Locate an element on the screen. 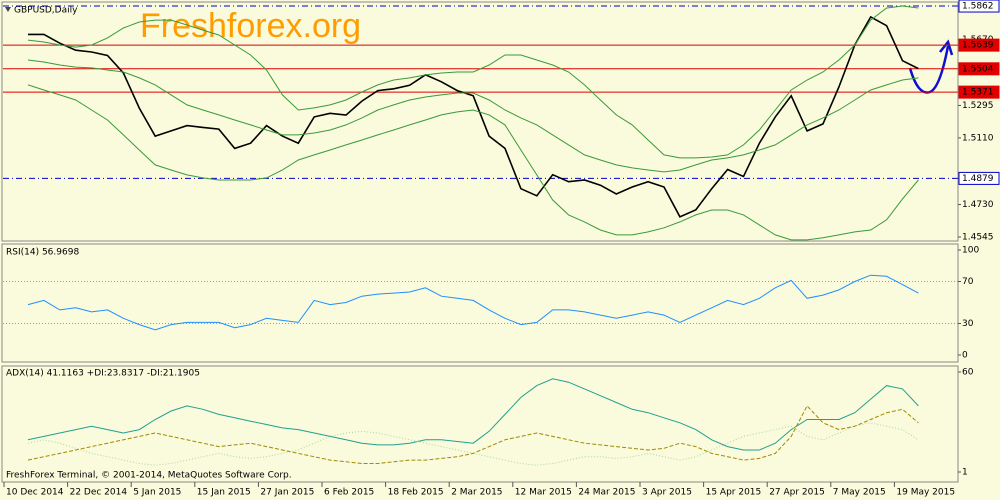  level-label: 1.4879 is located at coordinates (978, 179).